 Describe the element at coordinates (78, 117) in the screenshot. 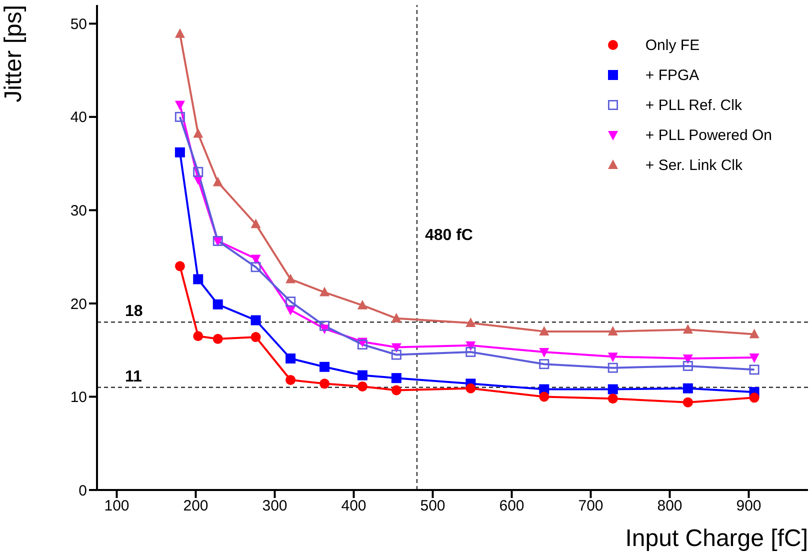

I see `y-tick-label: 40` at that location.